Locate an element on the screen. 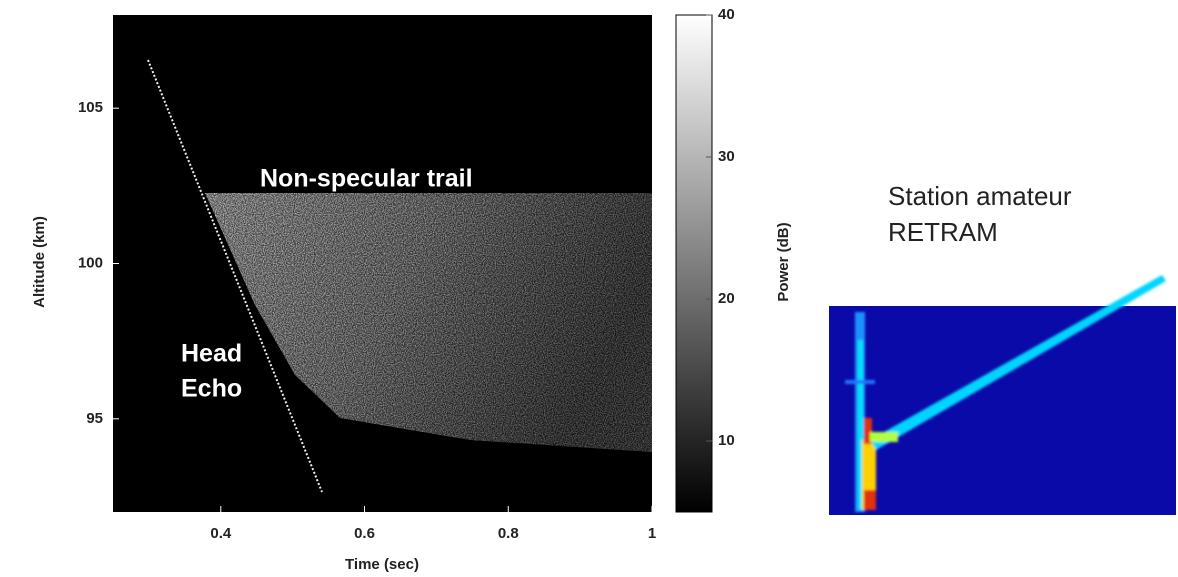 This screenshot has height=577, width=1178. colorbar-label: Power (dB) is located at coordinates (783, 261).